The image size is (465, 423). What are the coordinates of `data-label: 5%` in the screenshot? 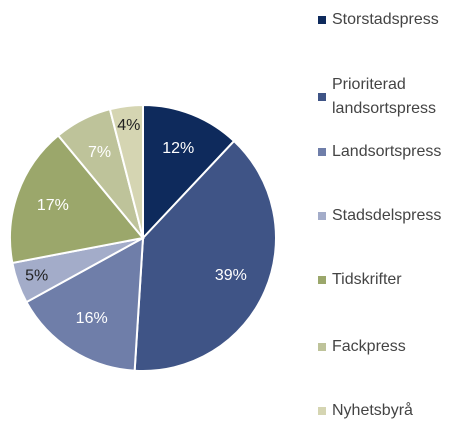 It's located at (36, 276).